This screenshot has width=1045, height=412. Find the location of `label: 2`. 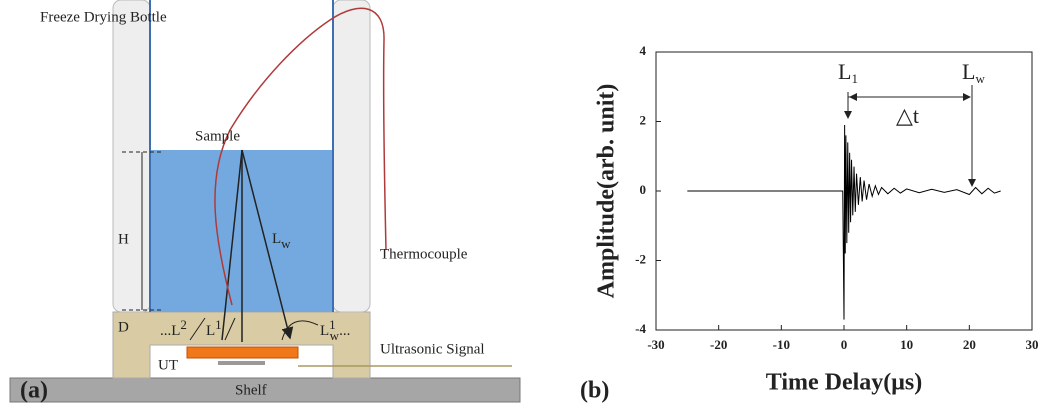

label: 2 is located at coordinates (183, 324).